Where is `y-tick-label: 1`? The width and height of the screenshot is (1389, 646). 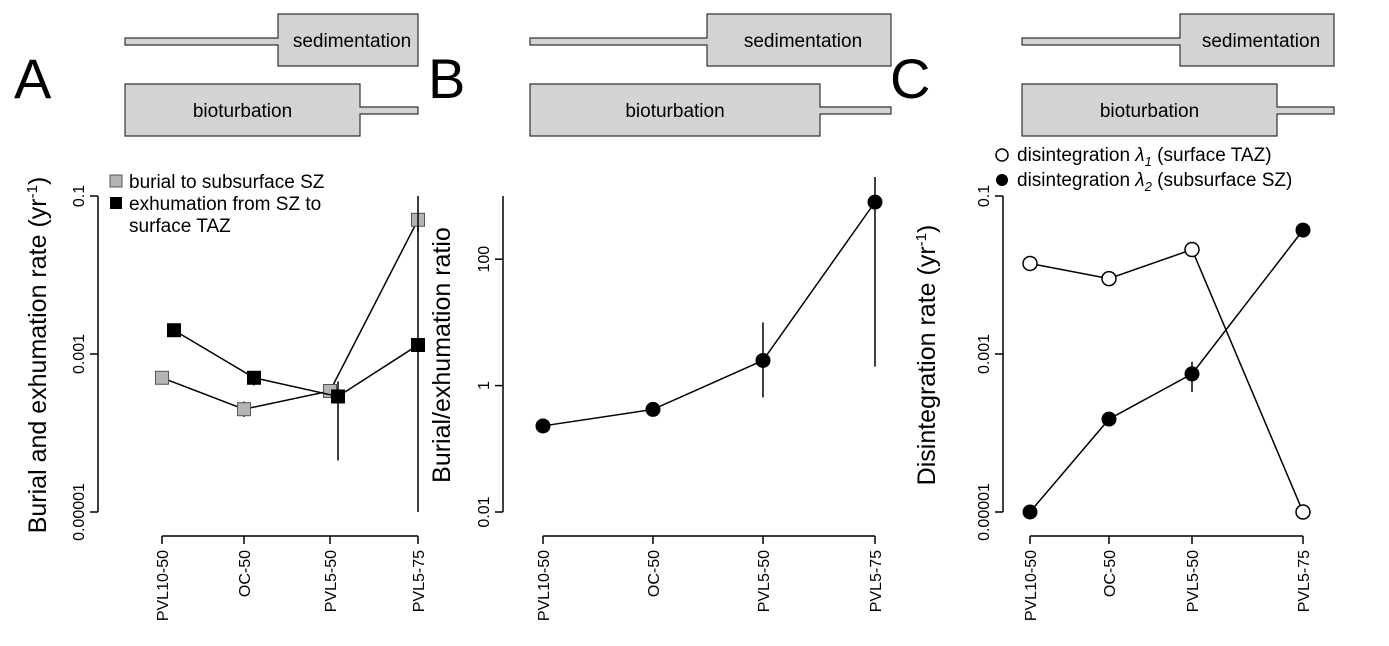 y-tick-label: 1 is located at coordinates (484, 385).